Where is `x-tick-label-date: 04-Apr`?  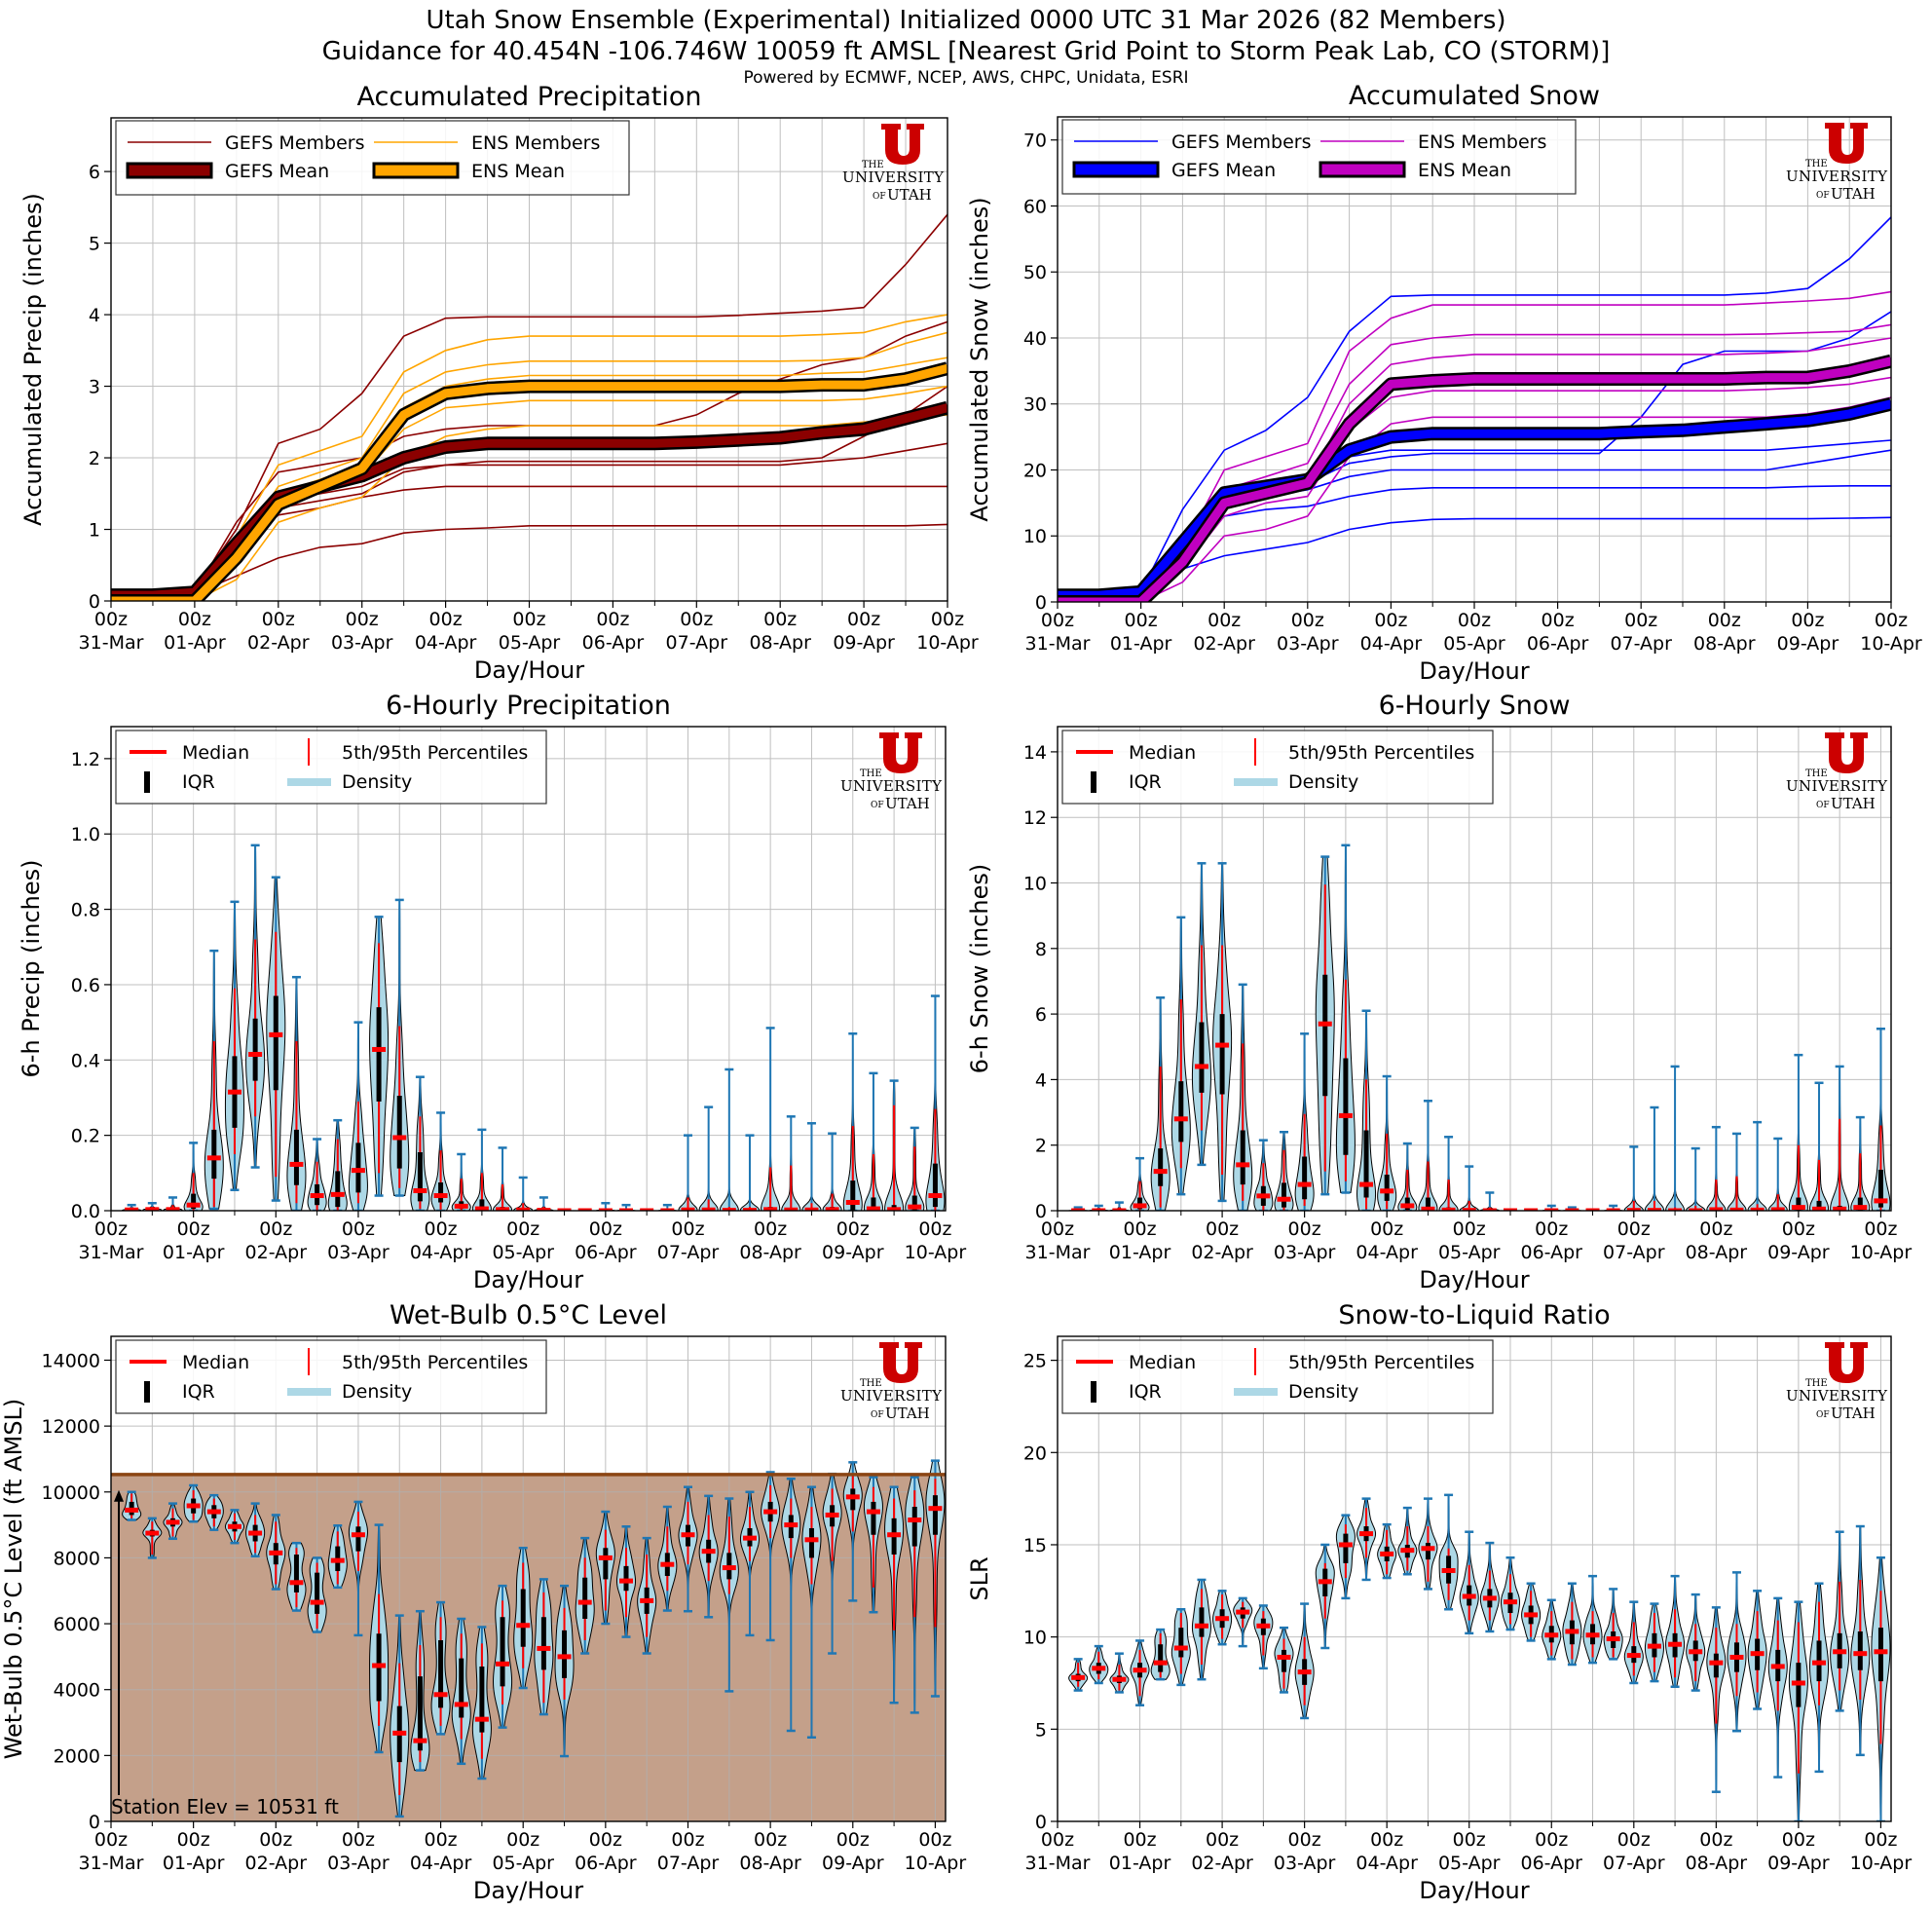 x-tick-label-date: 04-Apr is located at coordinates (446, 643).